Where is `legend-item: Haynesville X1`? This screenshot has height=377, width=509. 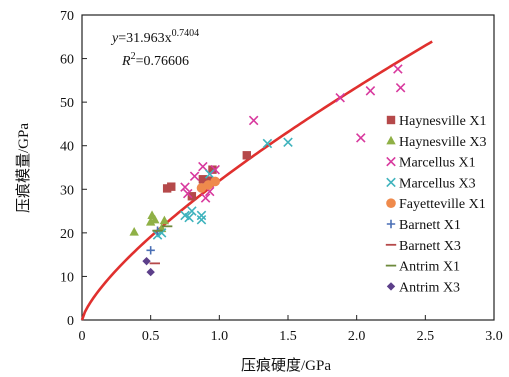 legend-item: Haynesville X1 is located at coordinates (436, 121).